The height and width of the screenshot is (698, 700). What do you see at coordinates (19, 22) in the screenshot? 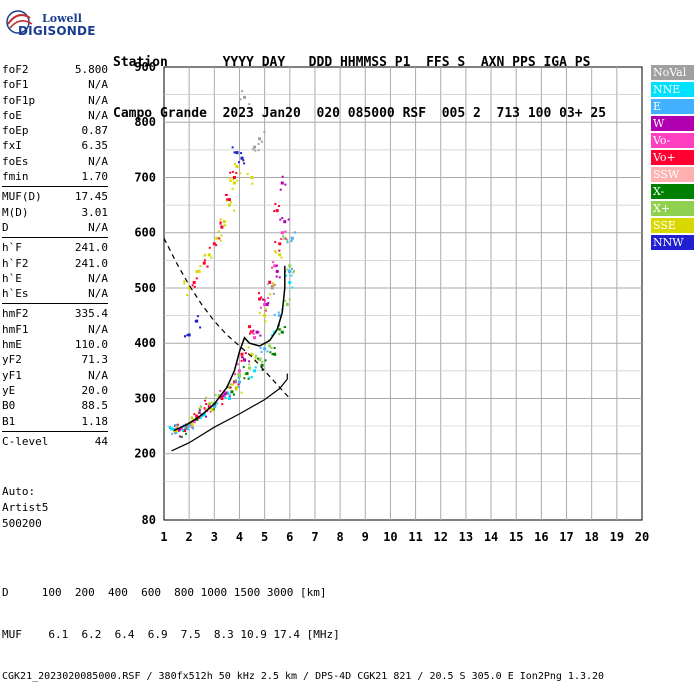
I see `logo-globe-icon` at bounding box center [19, 22].